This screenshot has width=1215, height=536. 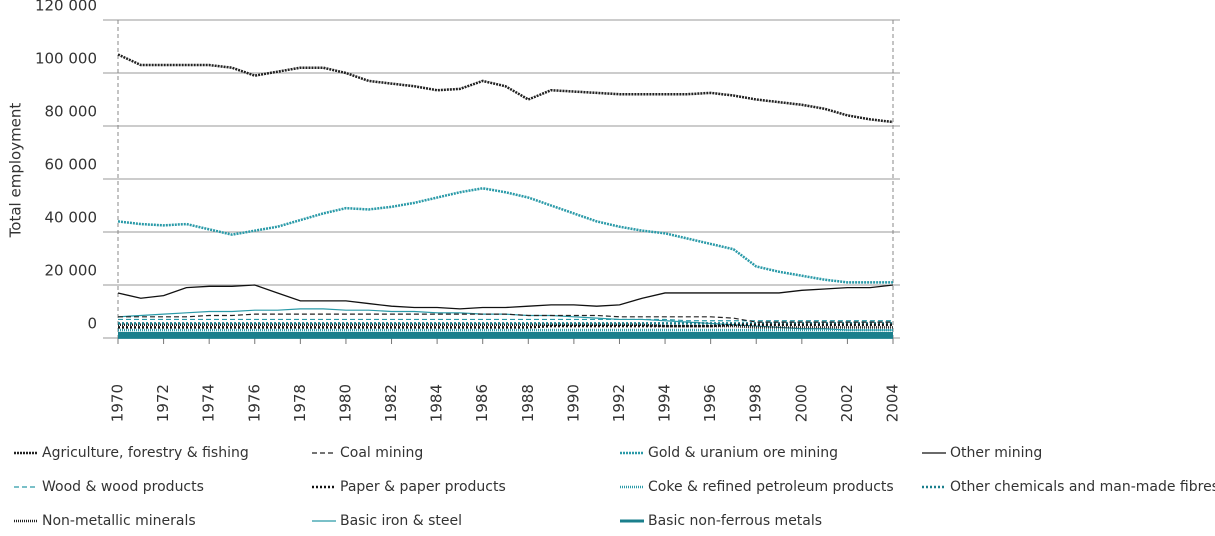 What do you see at coordinates (996, 453) in the screenshot?
I see `legend-label: Other mining` at bounding box center [996, 453].